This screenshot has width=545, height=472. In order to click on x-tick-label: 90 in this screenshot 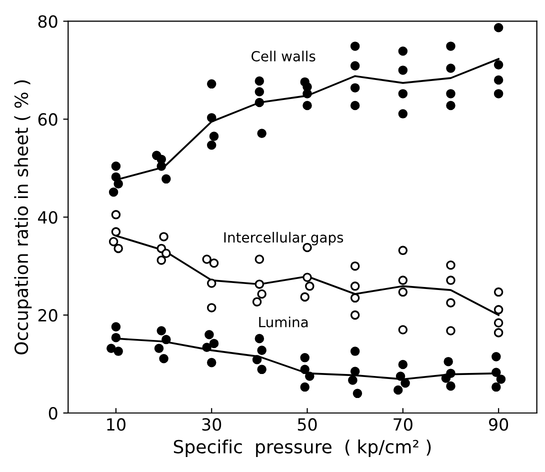, I will do `click(498, 424)`.